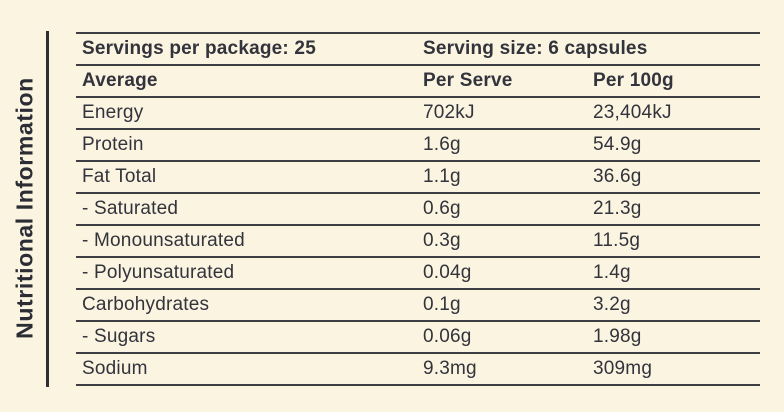 The width and height of the screenshot is (784, 412). What do you see at coordinates (24, 208) in the screenshot?
I see `vertical-panel-title: Nutritional Information` at bounding box center [24, 208].